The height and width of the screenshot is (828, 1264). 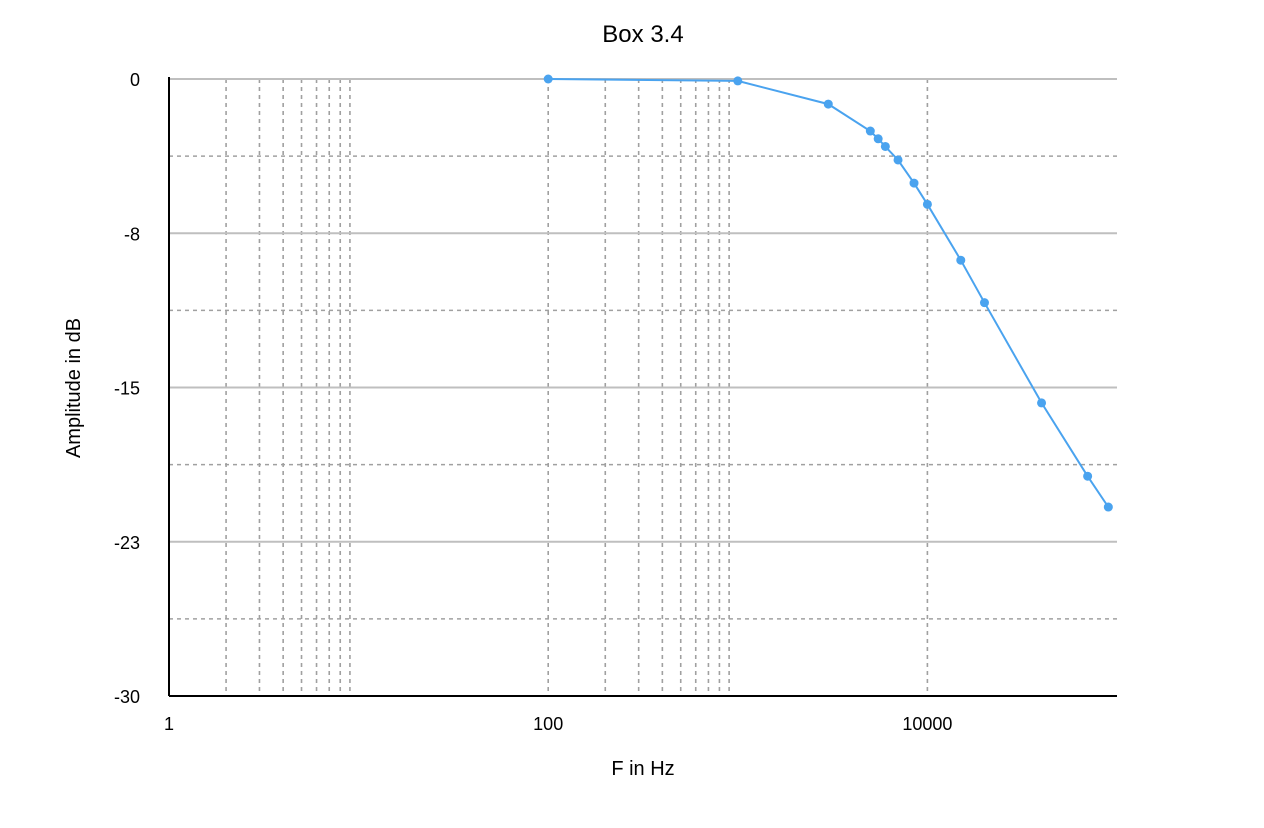 What do you see at coordinates (642, 769) in the screenshot?
I see `x-axis-label: F in Hz` at bounding box center [642, 769].